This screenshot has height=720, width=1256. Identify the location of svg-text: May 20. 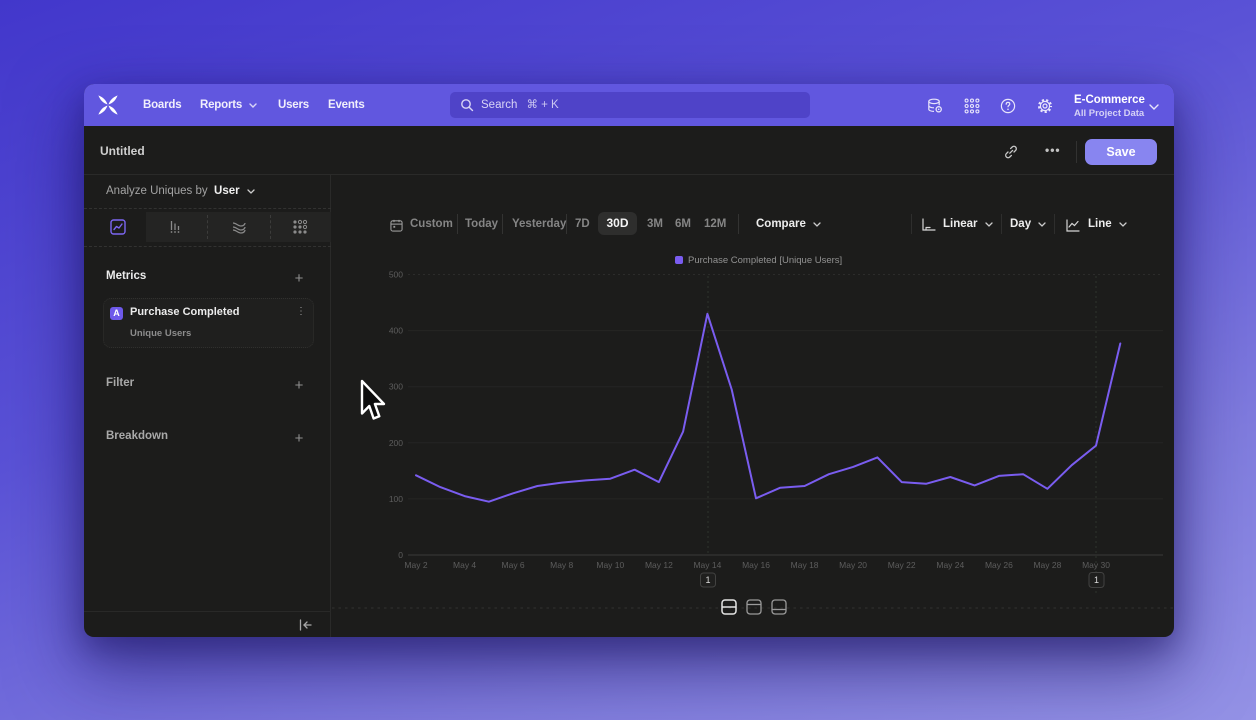
(853, 565).